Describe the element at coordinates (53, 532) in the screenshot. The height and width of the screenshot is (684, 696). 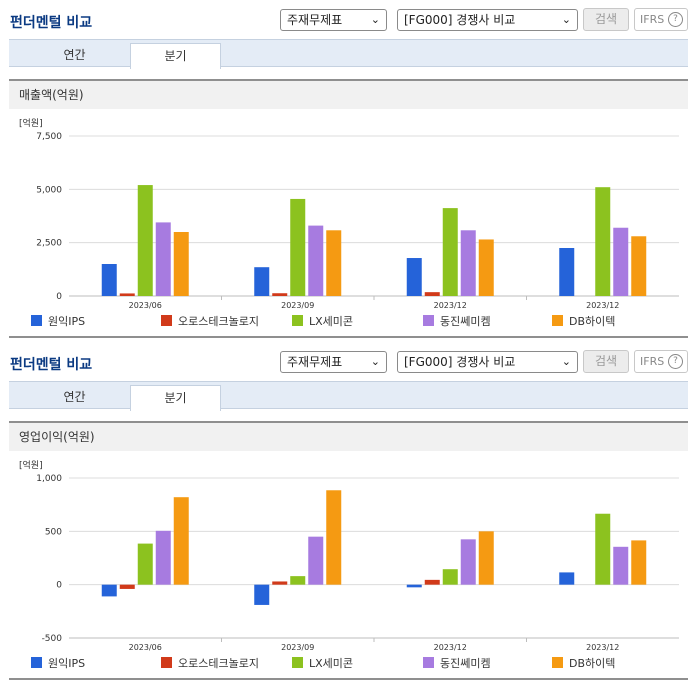
I see `y-tick-label: 500` at that location.